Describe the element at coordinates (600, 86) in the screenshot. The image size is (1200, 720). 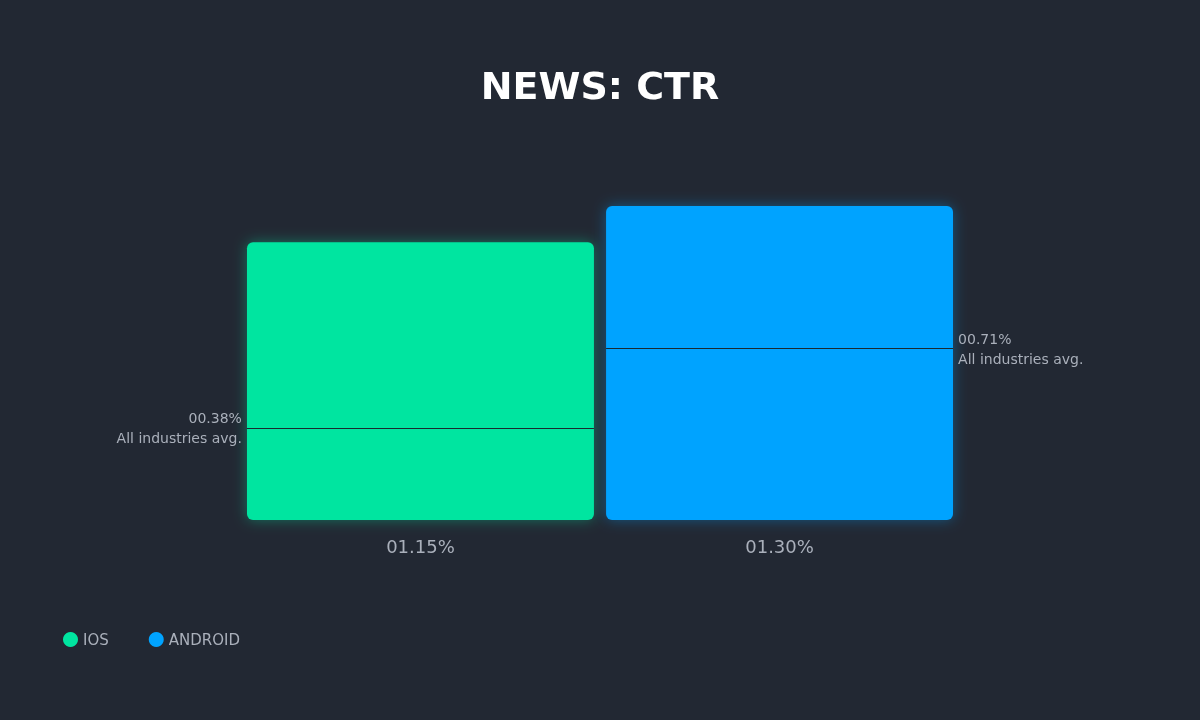
I see `chart-title: NEWS: CTR` at that location.